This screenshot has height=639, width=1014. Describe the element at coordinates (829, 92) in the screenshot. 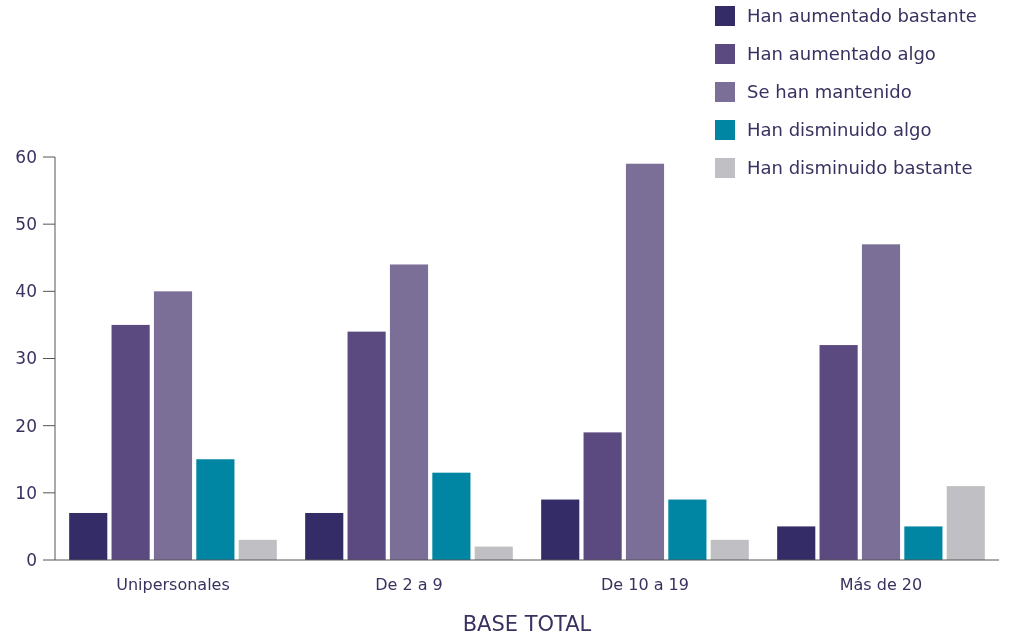

I see `legend-label: Se han mantenido` at that location.